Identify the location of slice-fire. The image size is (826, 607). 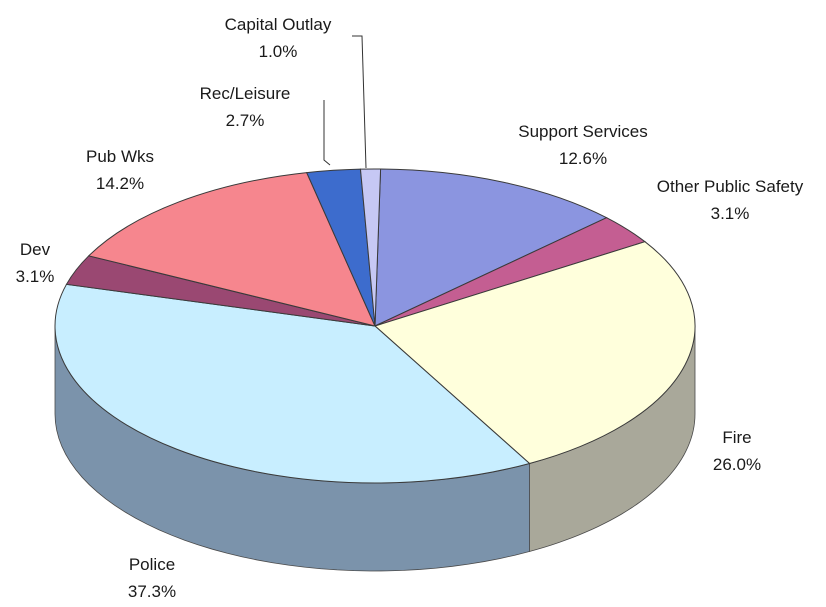
(535, 353).